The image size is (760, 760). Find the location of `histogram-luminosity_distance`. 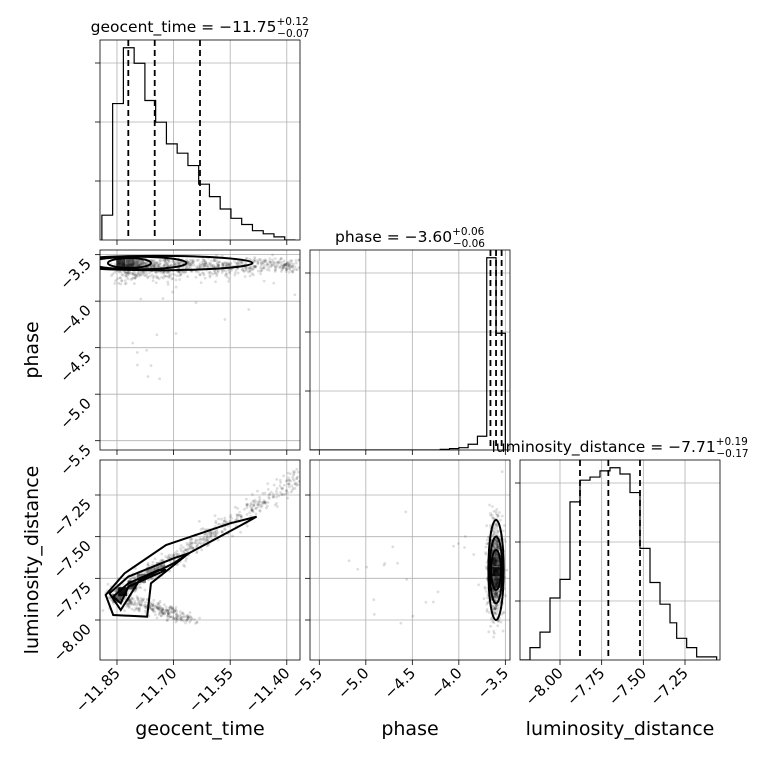

histogram-luminosity_distance is located at coordinates (619, 563).